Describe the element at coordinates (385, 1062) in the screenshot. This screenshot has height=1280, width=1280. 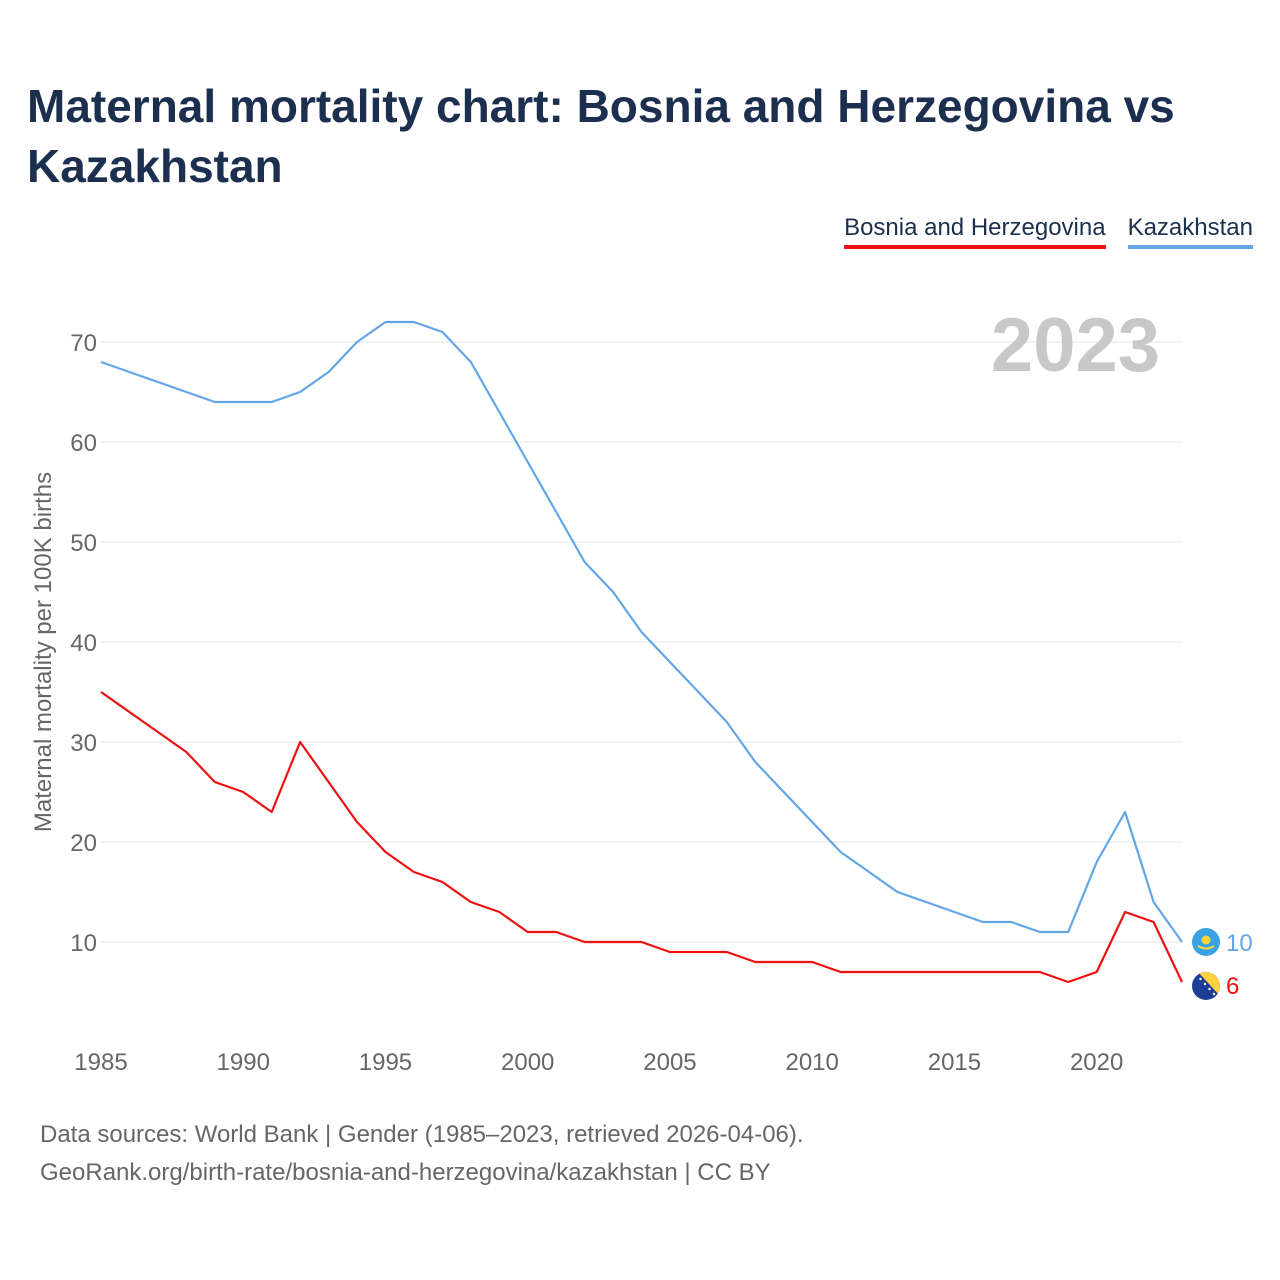
I see `x-tick-label: 1995` at that location.